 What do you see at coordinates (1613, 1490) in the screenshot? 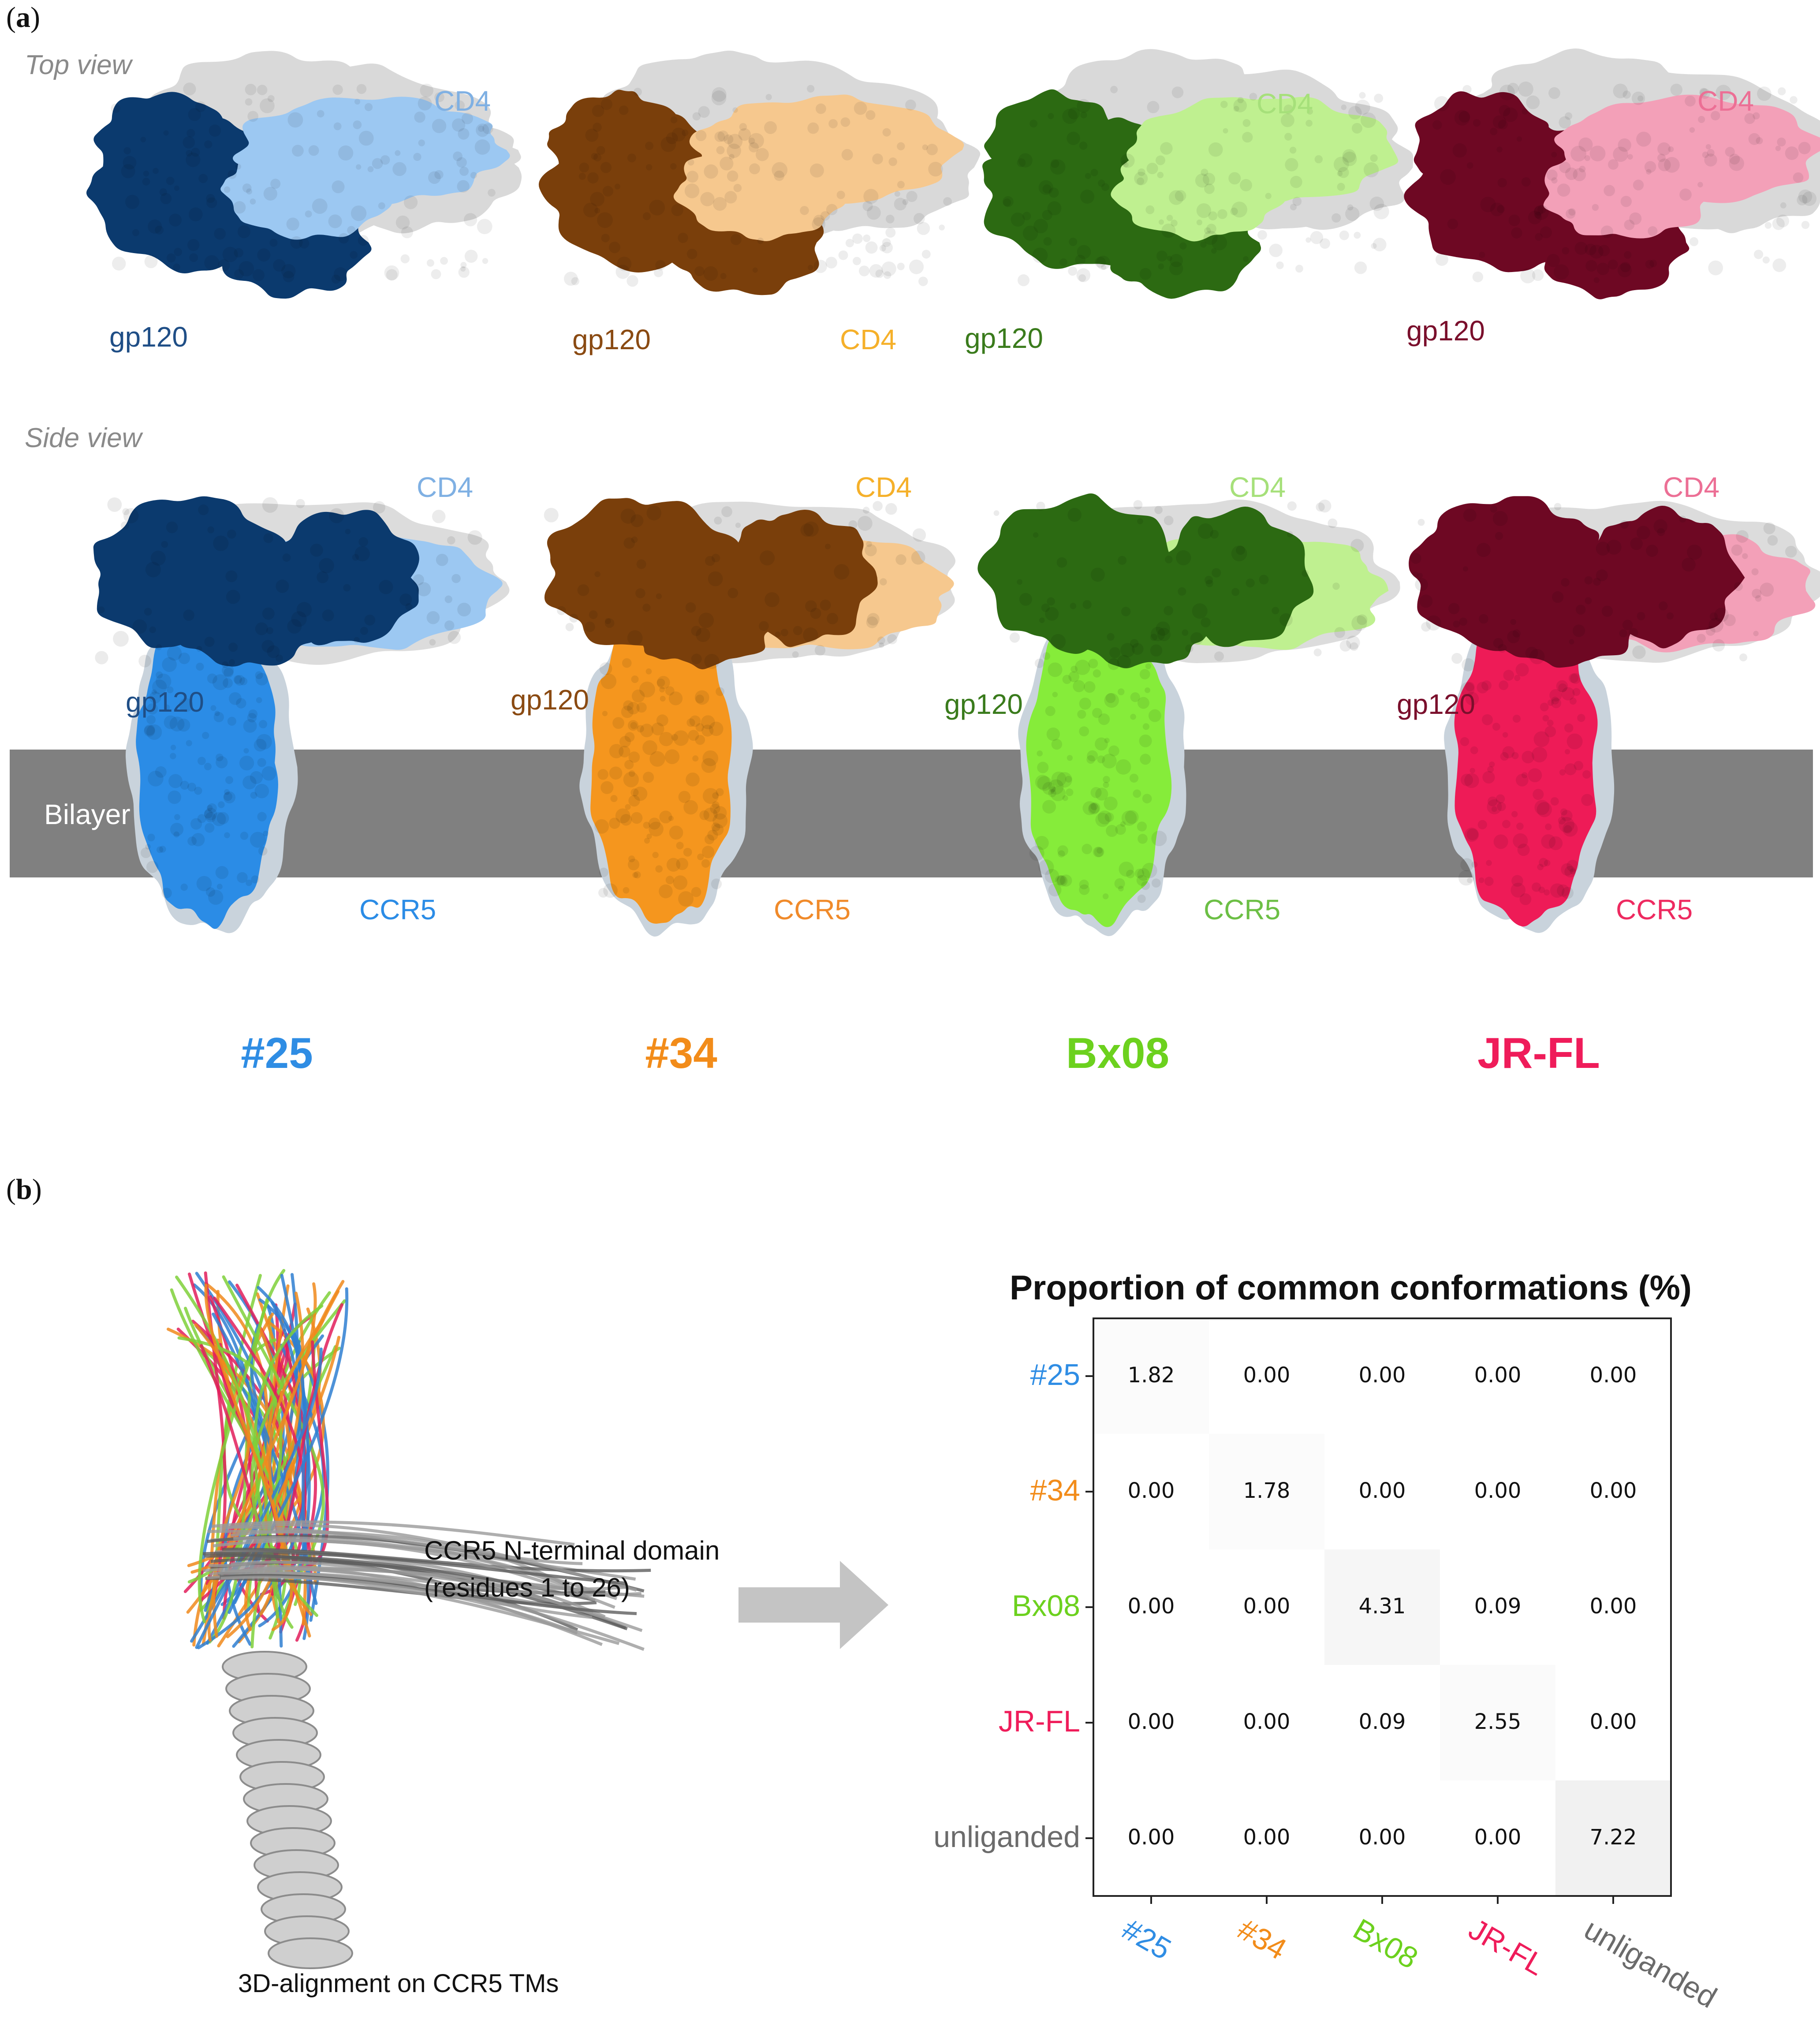
I see `heatmap-cell-value: 0.00` at bounding box center [1613, 1490].